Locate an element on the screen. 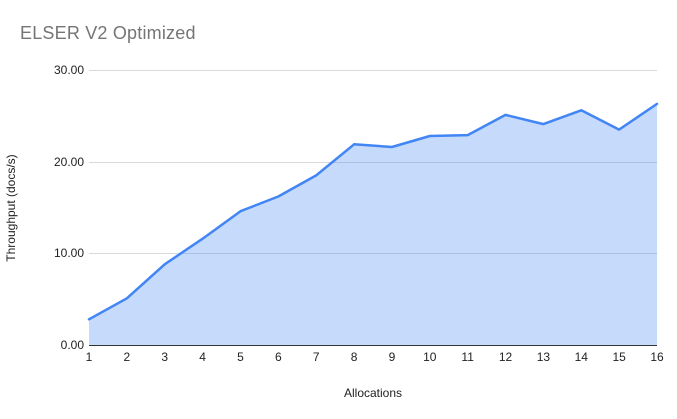 This screenshot has height=419, width=677. y-tick-label: 30.00 is located at coordinates (68, 70).